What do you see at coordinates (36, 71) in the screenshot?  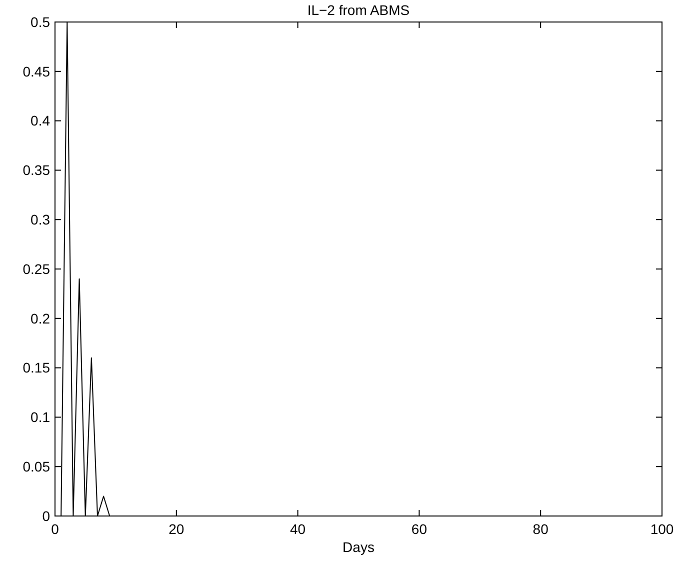 I see `y-tick-label: 0.45` at bounding box center [36, 71].